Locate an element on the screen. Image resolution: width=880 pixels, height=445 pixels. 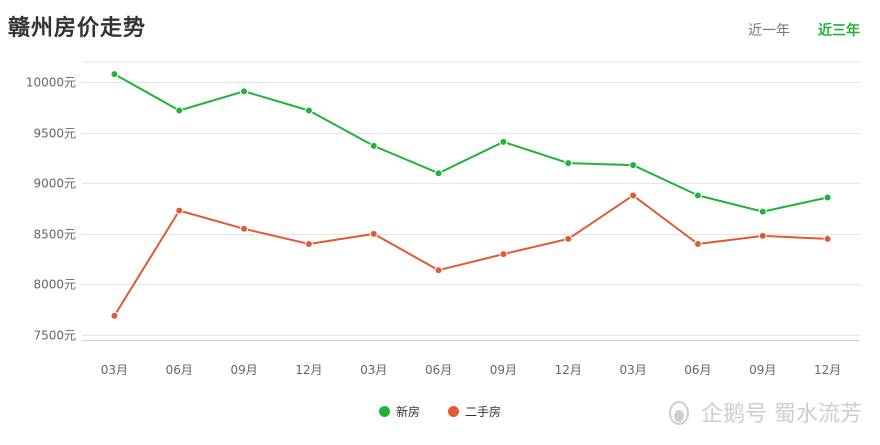
y-tick-label: 9000元 is located at coordinates (54, 184).